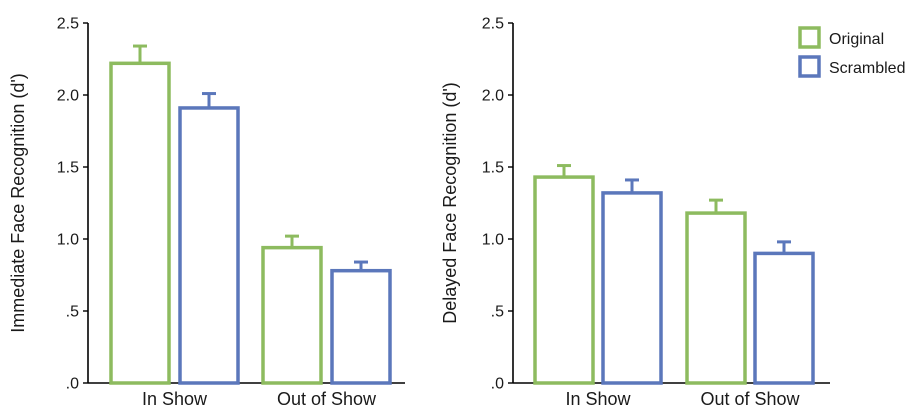 This screenshot has height=408, width=920. What do you see at coordinates (809, 66) in the screenshot?
I see `legend-swatch-scrambled` at bounding box center [809, 66].